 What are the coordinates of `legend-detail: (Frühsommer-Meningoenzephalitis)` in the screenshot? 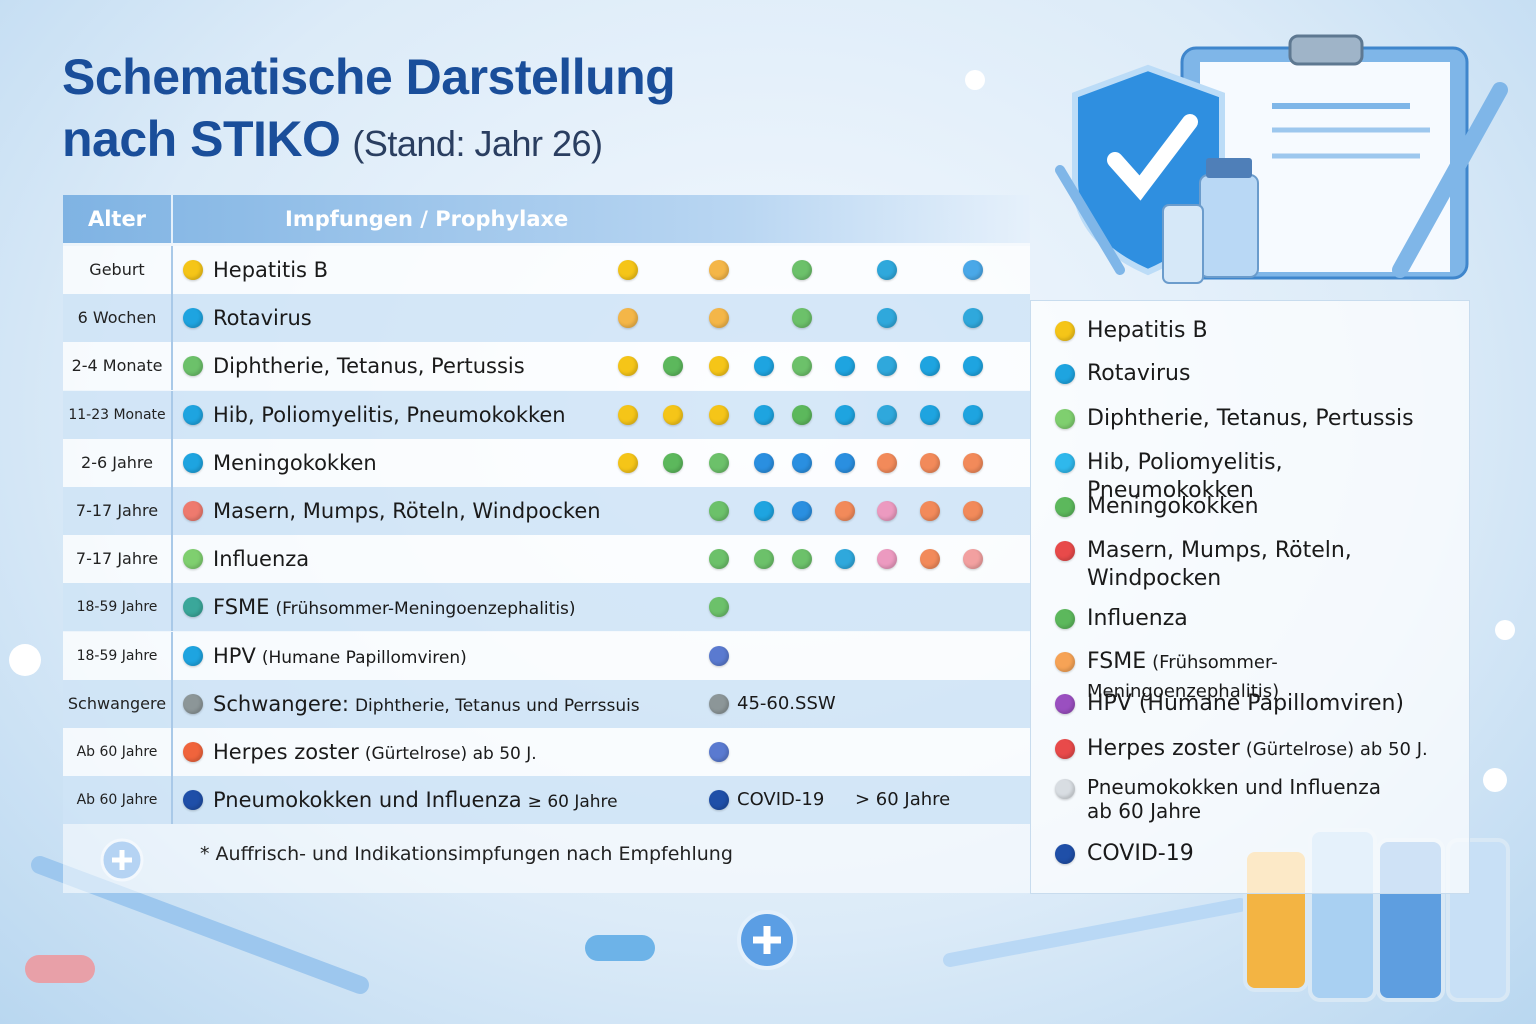 It's located at (1183, 677).